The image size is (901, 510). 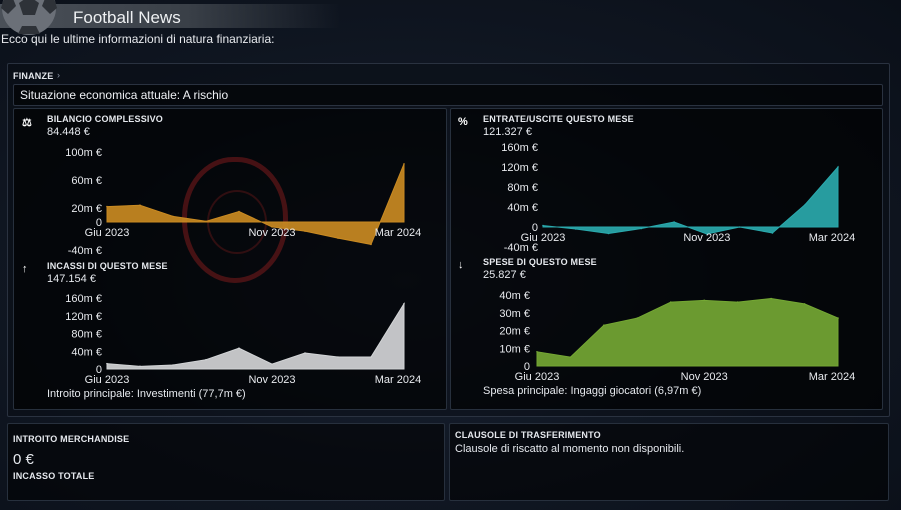 What do you see at coordinates (25, 269) in the screenshot?
I see `arrow-up-icon: ↑` at bounding box center [25, 269].